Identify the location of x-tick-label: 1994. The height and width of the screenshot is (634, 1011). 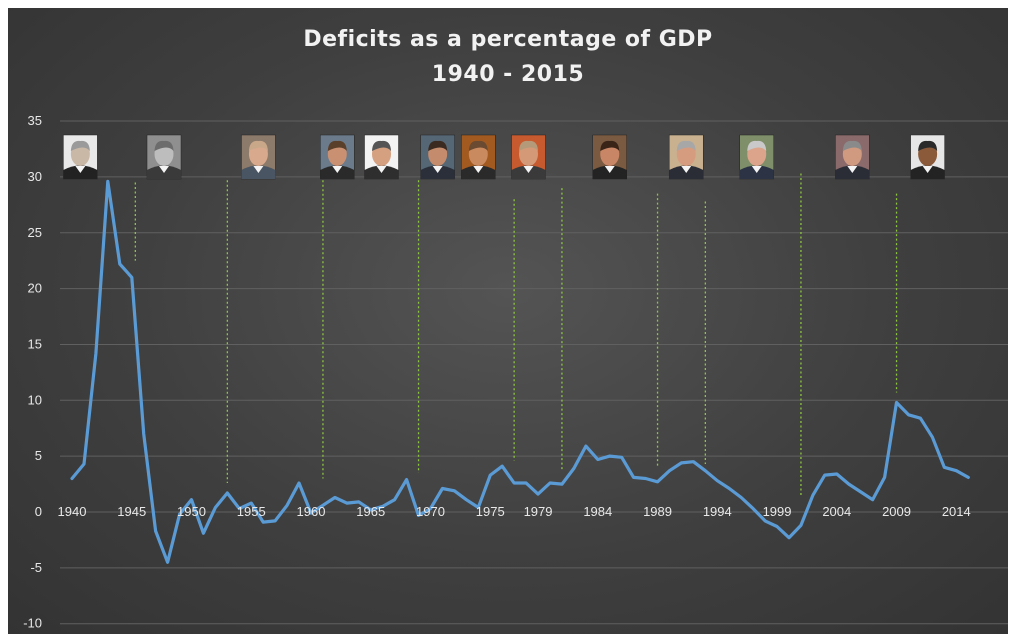
(717, 511).